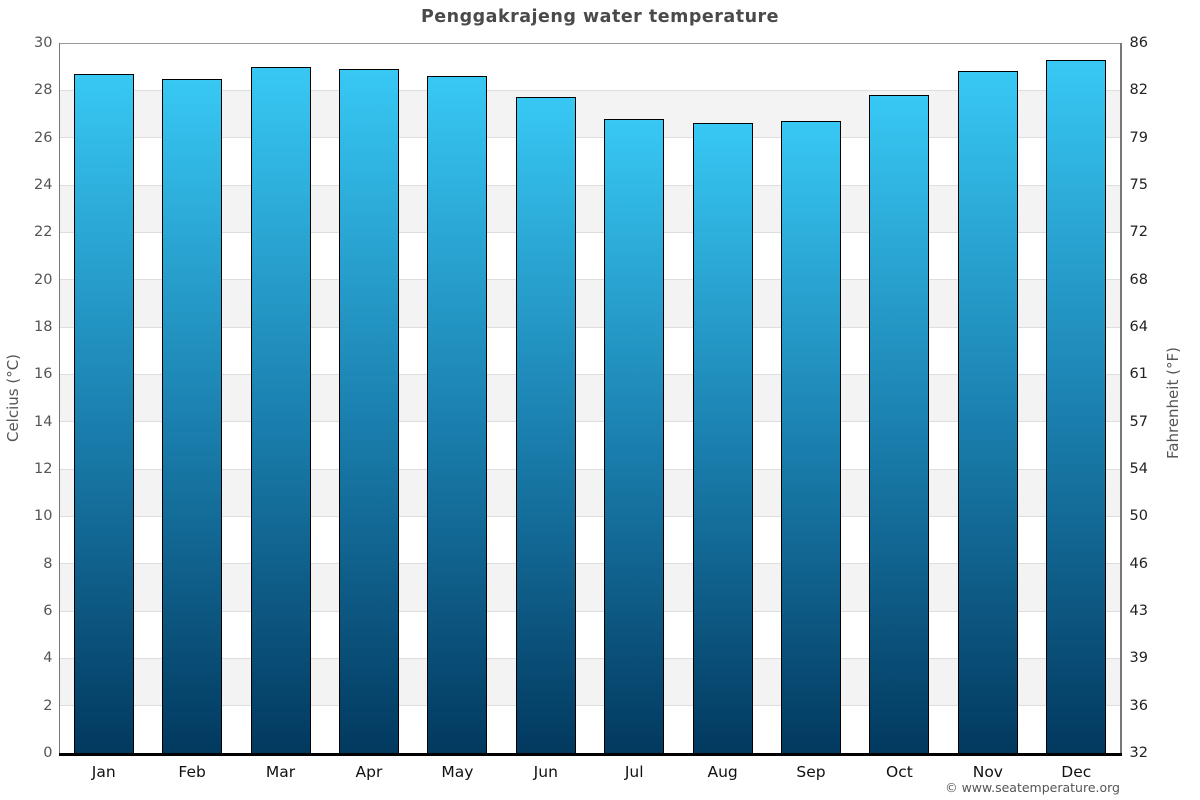 Image resolution: width=1200 pixels, height=800 pixels. I want to click on y-tick-label-celsius: 24, so click(43, 185).